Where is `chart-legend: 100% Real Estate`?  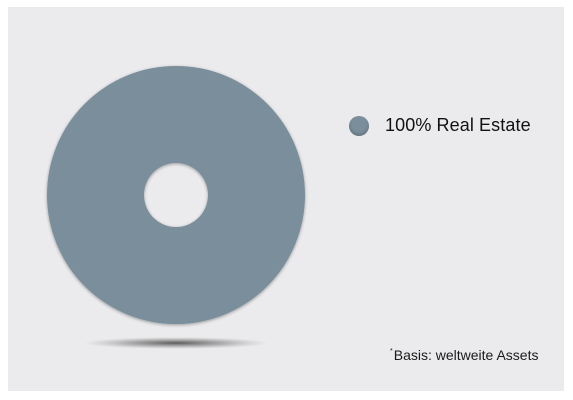 chart-legend: 100% Real Estate is located at coordinates (440, 125).